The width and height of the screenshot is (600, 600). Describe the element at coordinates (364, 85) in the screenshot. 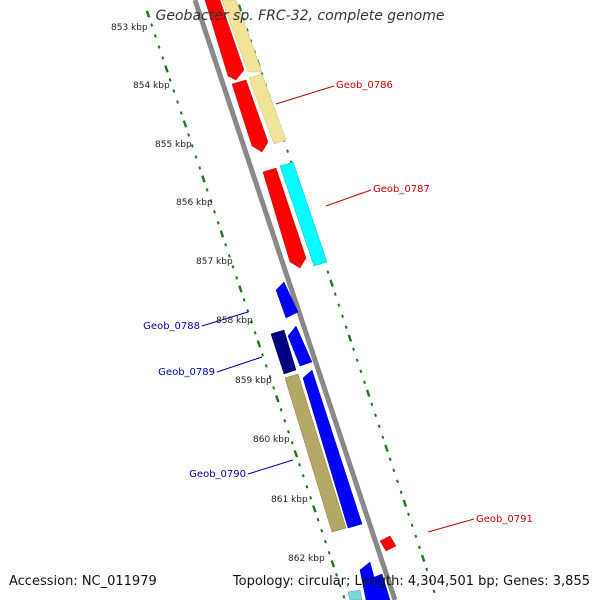

I see `gene-label: Geob_0786` at that location.